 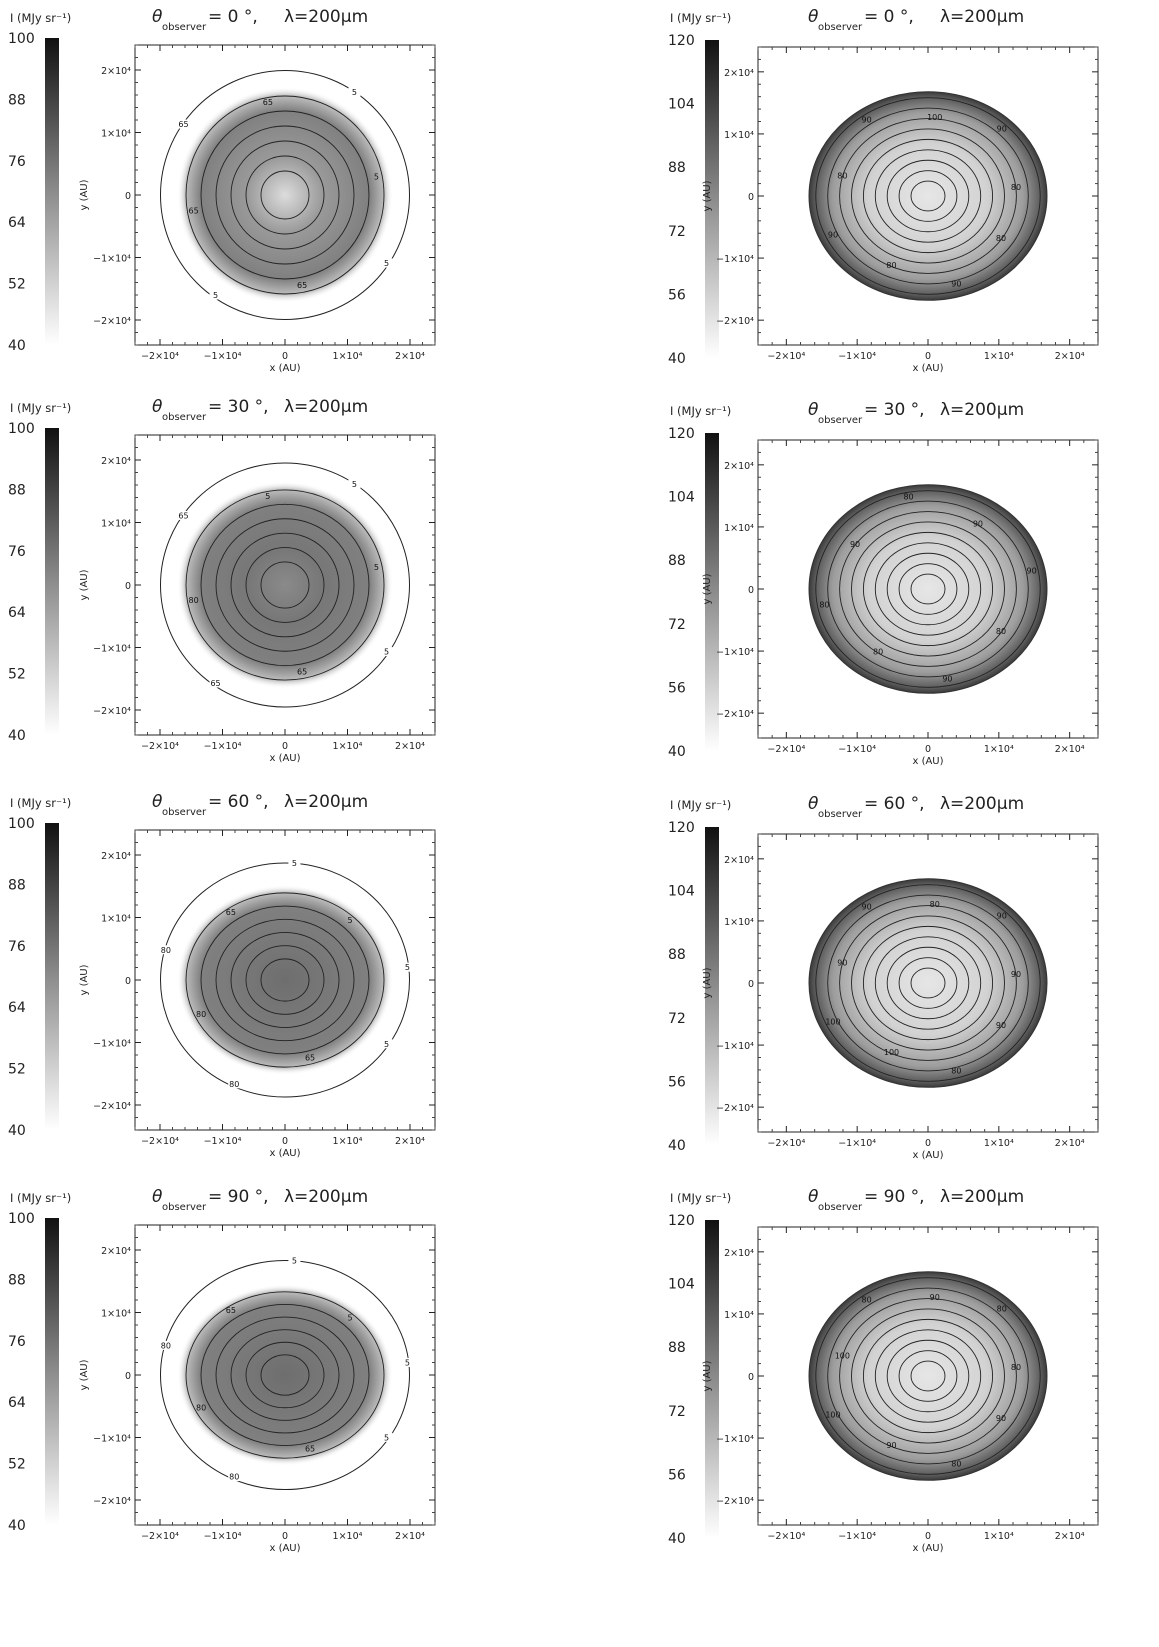 I want to click on theta-value: = 90 °,, so click(x=238, y=1197).